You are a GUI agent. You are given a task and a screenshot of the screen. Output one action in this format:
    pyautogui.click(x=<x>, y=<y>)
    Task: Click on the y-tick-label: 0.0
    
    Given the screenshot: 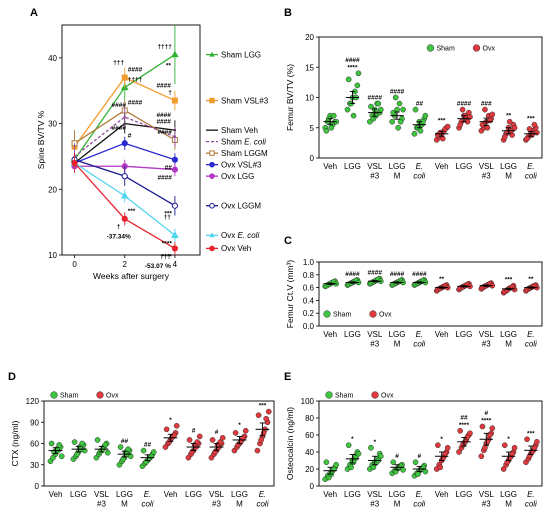 What is the action you would take?
    pyautogui.click(x=309, y=326)
    